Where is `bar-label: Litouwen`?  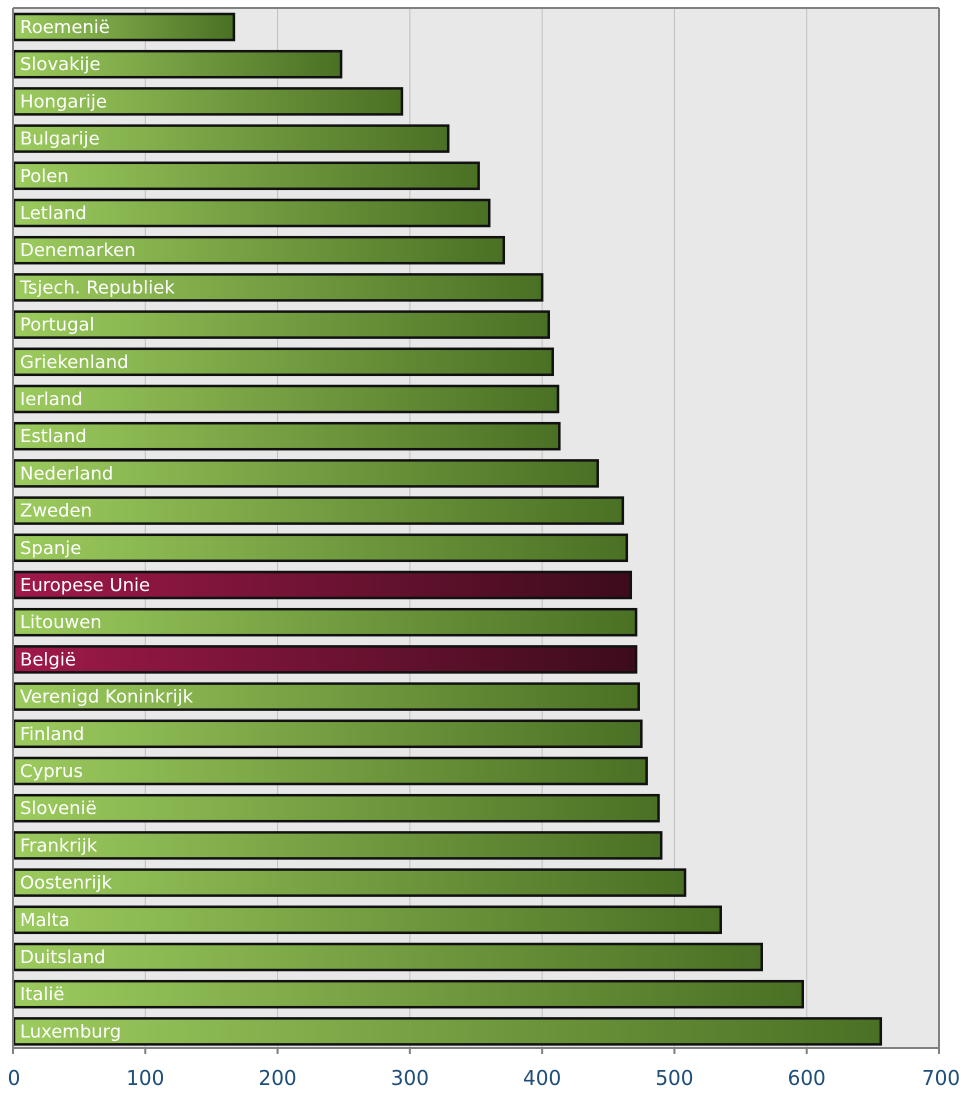
bar-label: Litouwen is located at coordinates (61, 622).